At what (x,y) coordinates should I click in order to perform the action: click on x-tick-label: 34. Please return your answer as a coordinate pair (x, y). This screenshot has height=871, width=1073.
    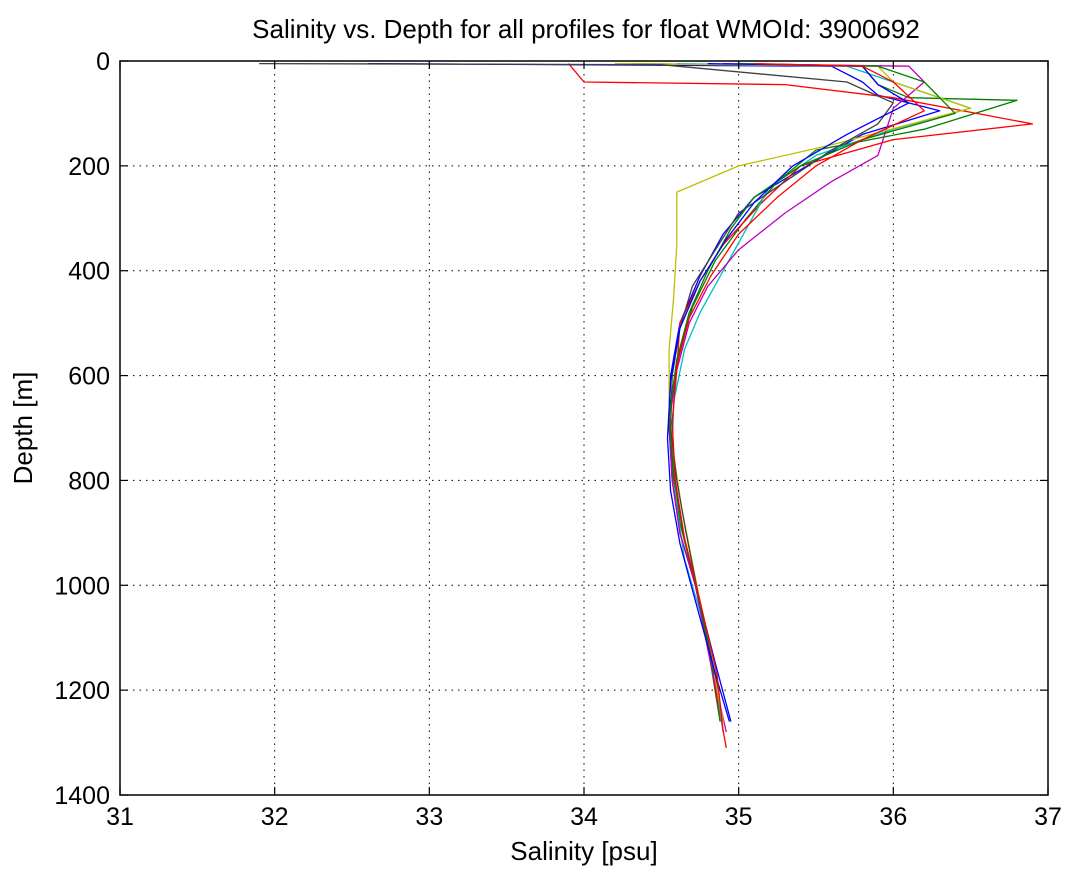
    Looking at the image, I should click on (584, 817).